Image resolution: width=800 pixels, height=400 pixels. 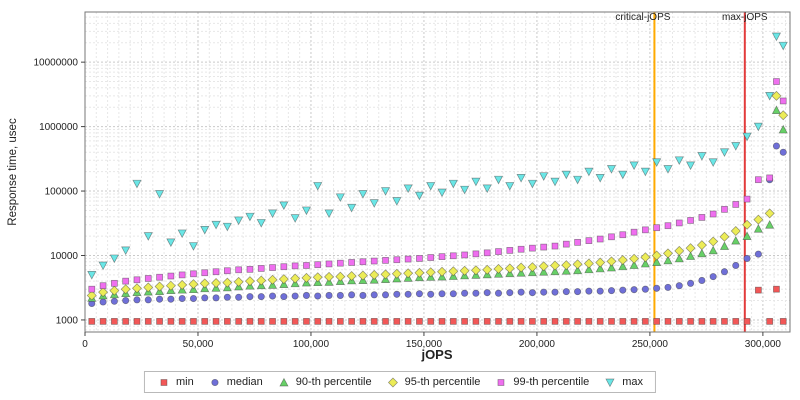 What do you see at coordinates (333, 382) in the screenshot?
I see `legend-label: 90-th percentile` at bounding box center [333, 382].